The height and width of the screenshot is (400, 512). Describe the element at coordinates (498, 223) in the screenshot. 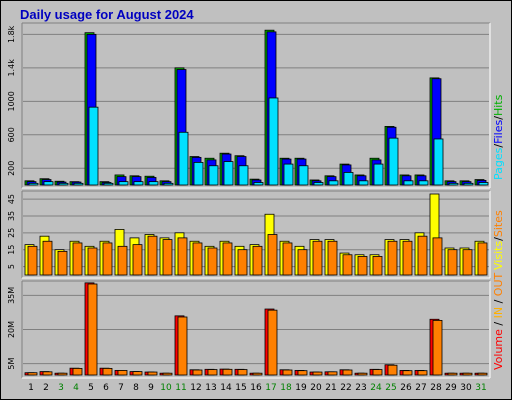

I see `legend-item-sites: Sites` at that location.